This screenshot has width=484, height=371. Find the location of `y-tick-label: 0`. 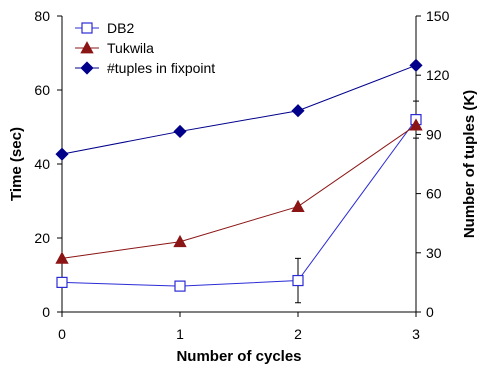

y-tick-label: 0 is located at coordinates (46, 312).